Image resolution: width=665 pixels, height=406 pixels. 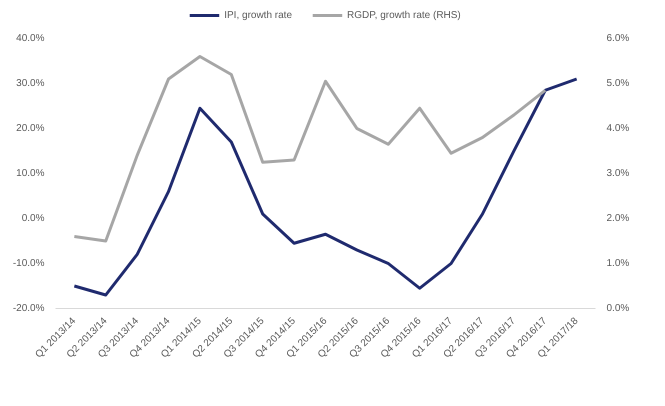 I want to click on y-tick-label: 30.0%, so click(x=30, y=83).